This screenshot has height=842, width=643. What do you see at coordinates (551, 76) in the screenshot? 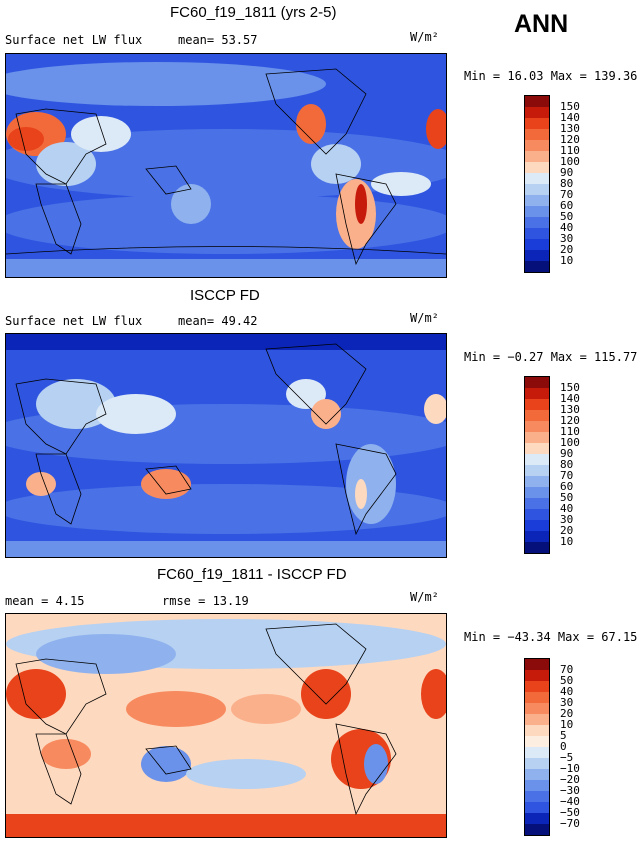
I see `min-max-label: Min = 16.03 Max = 139.36` at bounding box center [551, 76].